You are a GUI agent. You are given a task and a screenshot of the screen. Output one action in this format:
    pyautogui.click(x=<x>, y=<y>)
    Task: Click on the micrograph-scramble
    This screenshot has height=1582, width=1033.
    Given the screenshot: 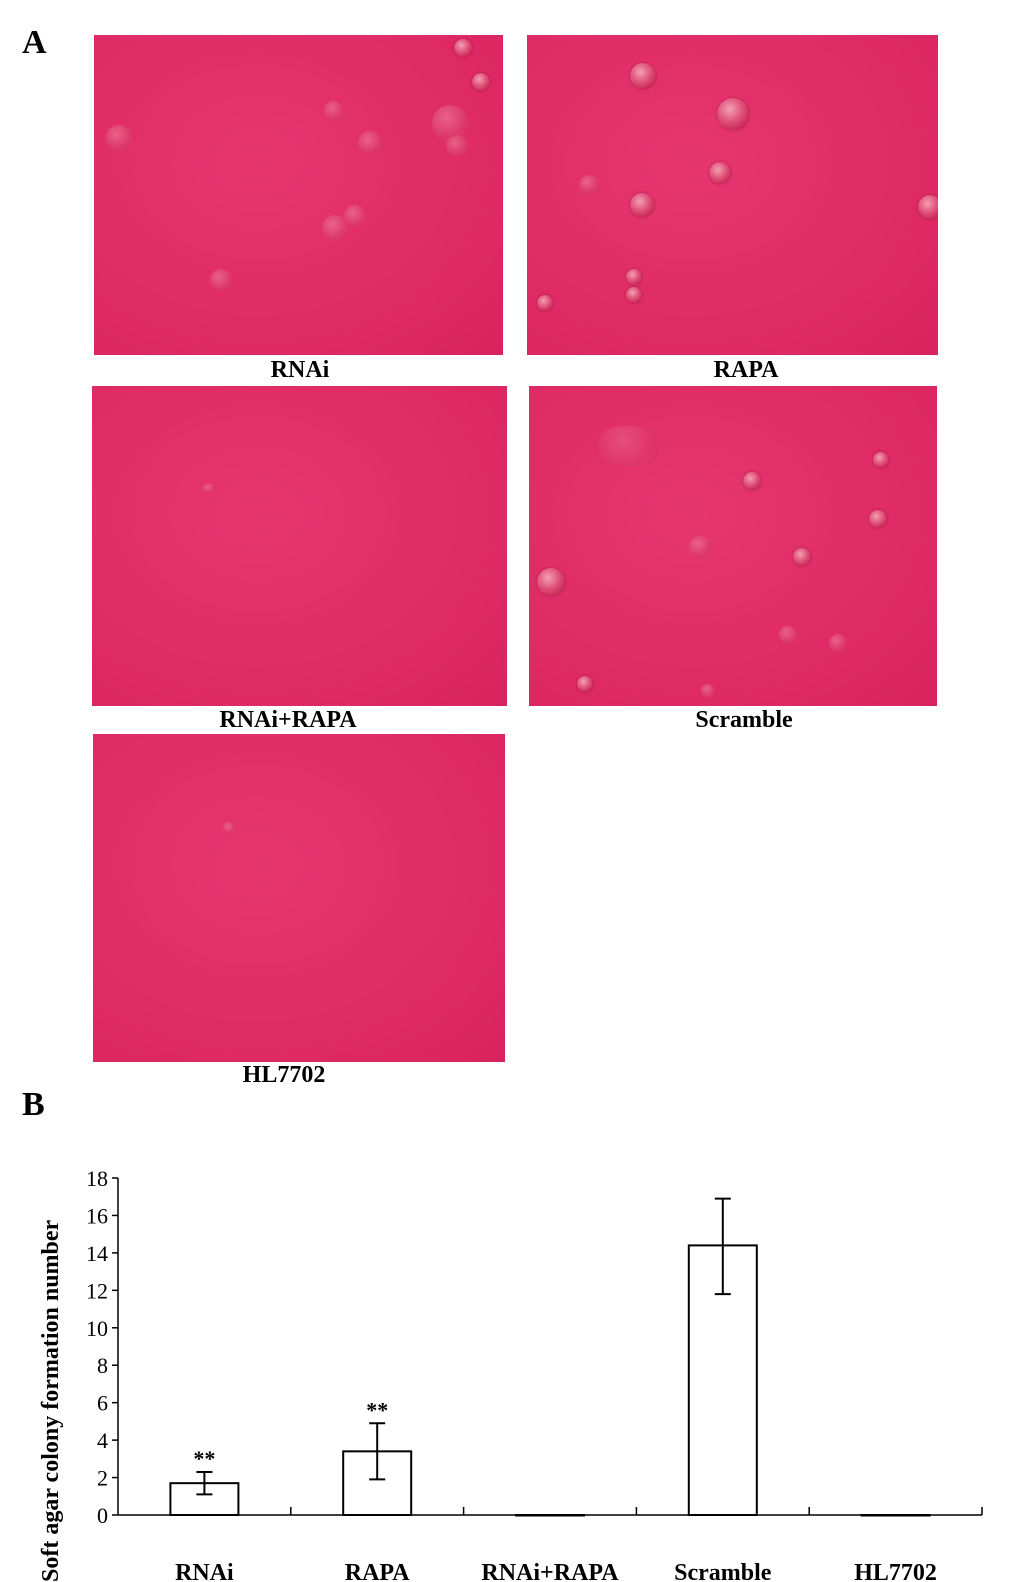 What is the action you would take?
    pyautogui.click(x=733, y=546)
    